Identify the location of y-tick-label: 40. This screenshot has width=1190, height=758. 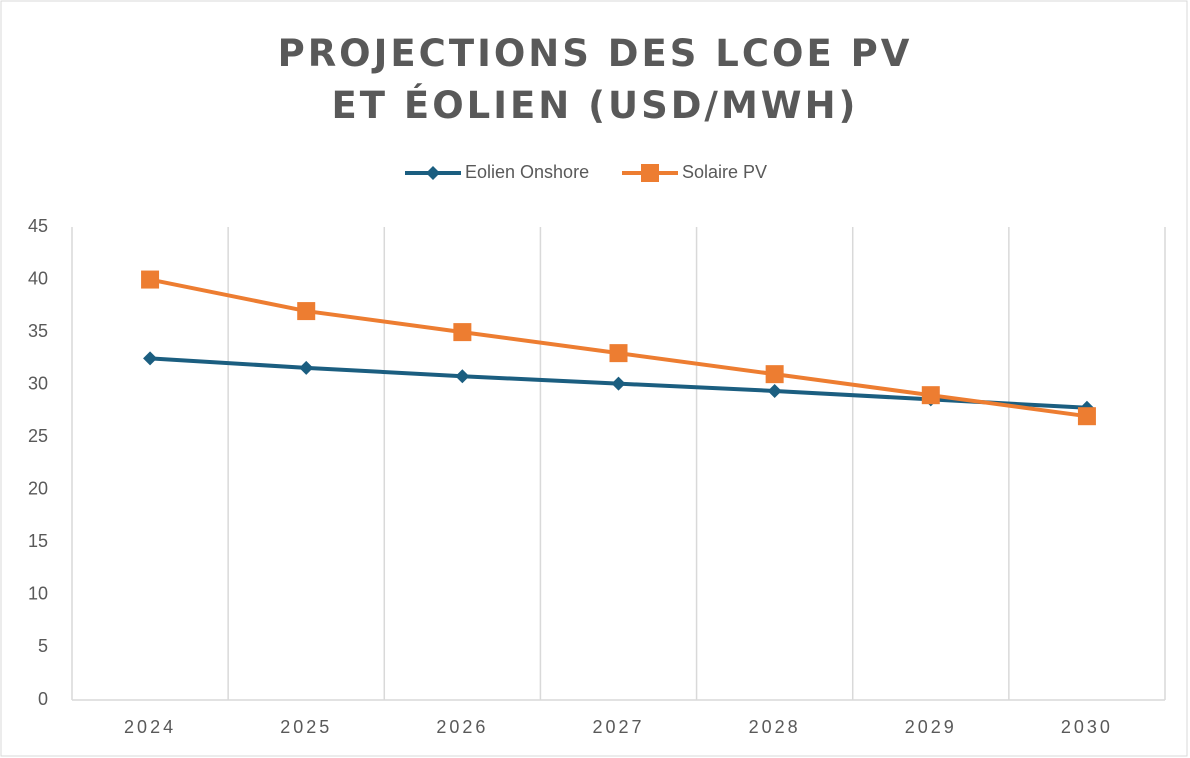
(38, 278).